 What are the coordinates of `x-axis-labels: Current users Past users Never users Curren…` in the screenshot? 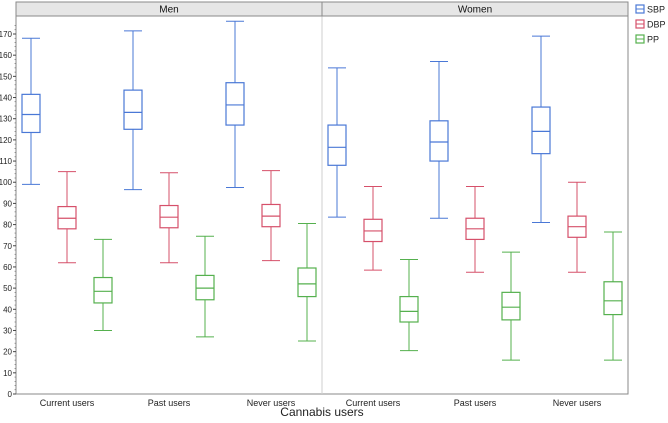 It's located at (321, 403).